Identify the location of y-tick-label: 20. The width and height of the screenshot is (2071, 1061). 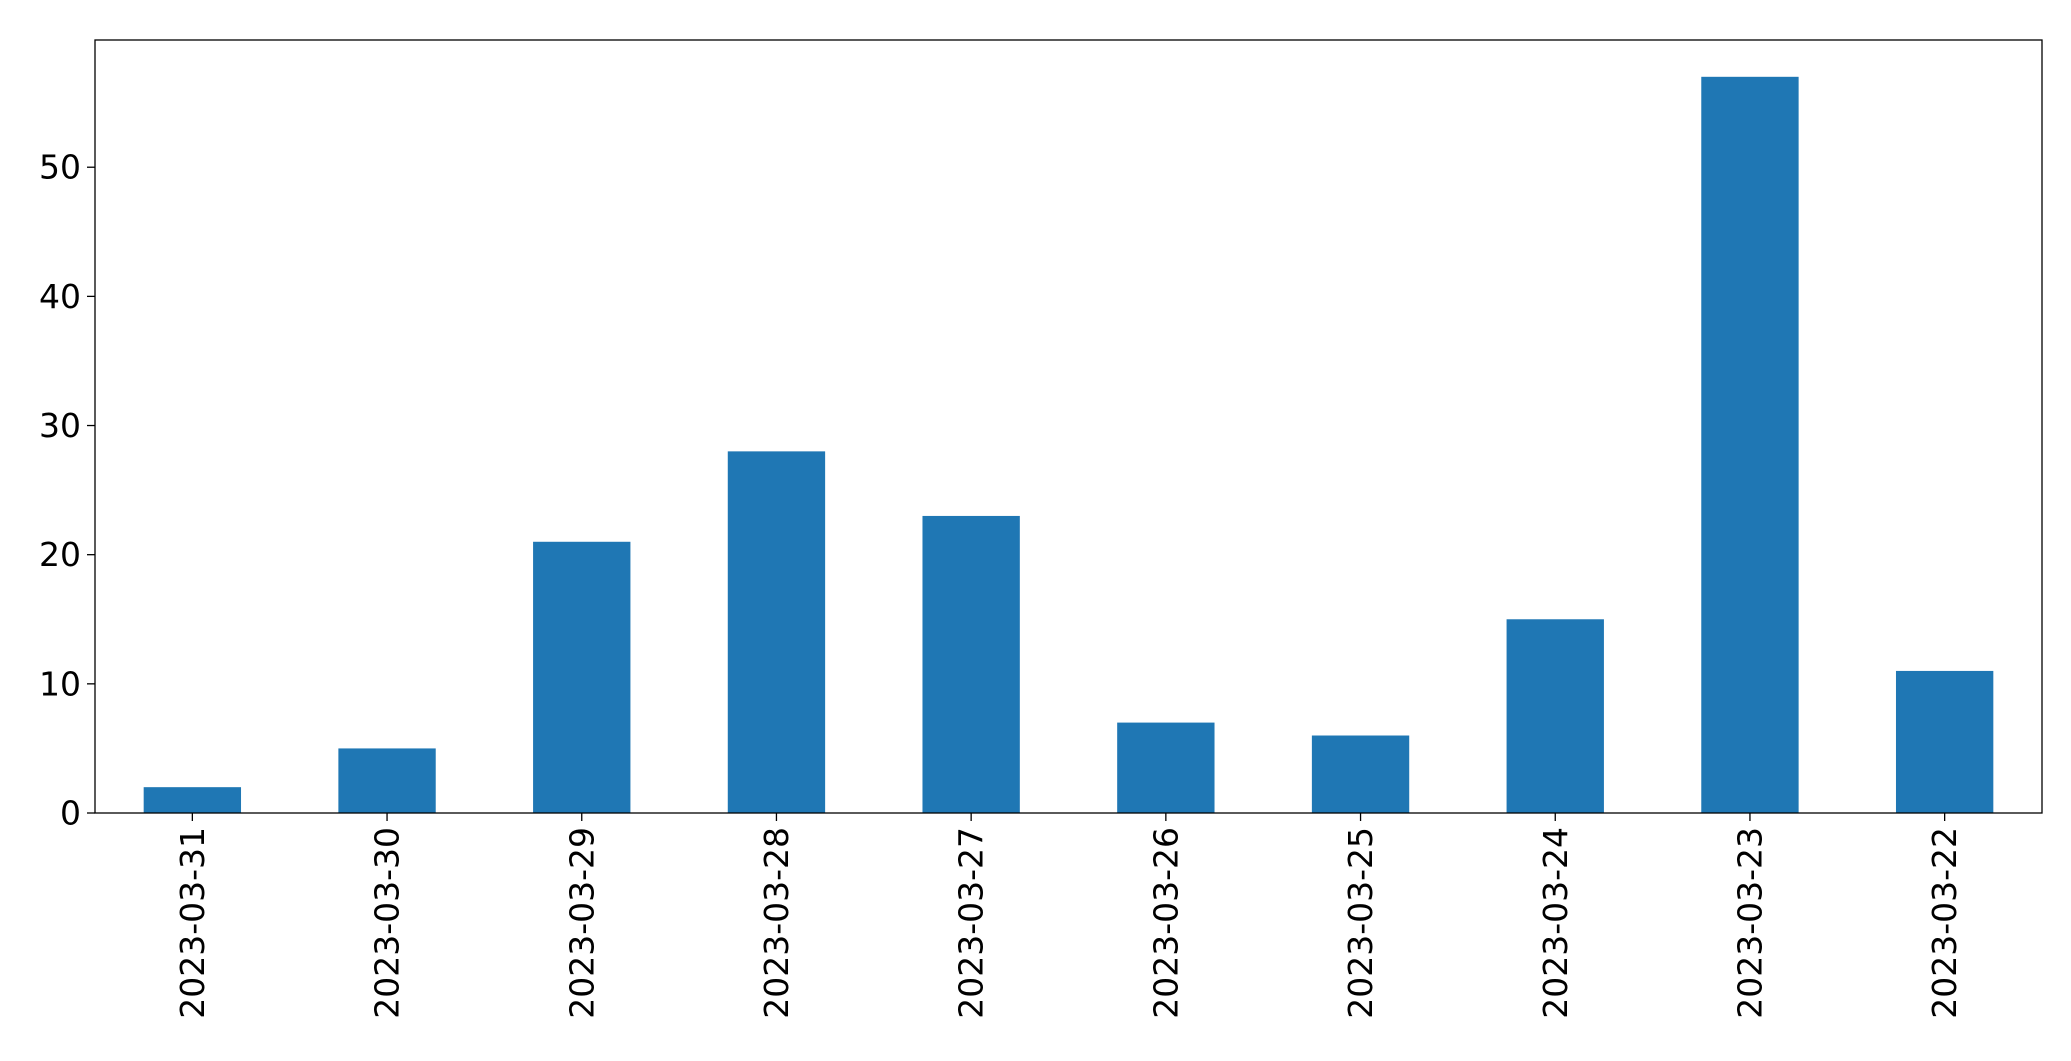
(60, 554).